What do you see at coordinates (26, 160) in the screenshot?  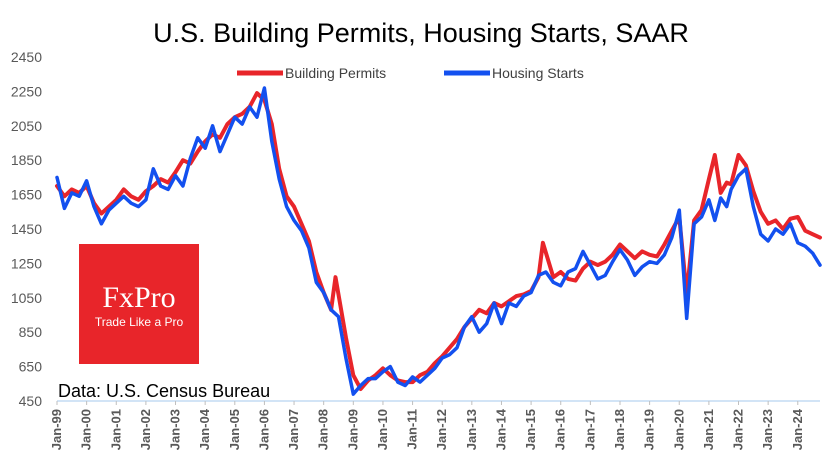 I see `y-tick-label: 1850` at bounding box center [26, 160].